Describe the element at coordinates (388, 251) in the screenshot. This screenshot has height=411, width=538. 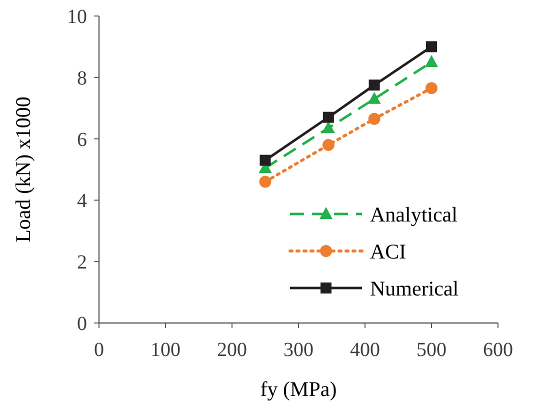
I see `legend-label: ACI` at that location.